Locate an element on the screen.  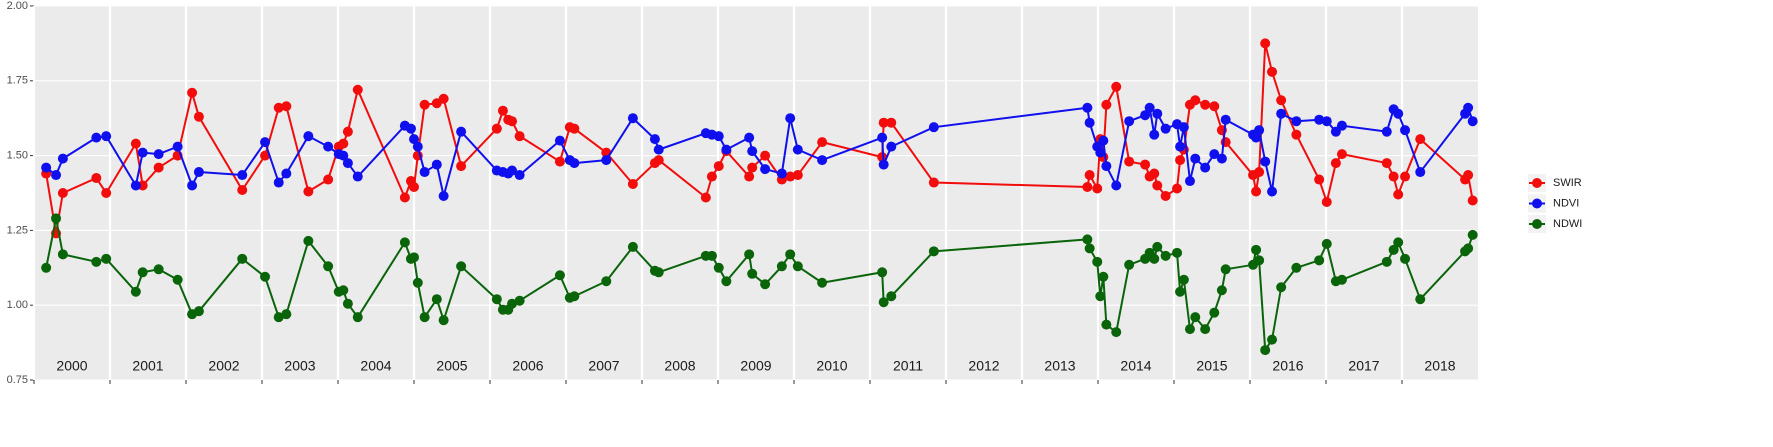
year-label: 2001 is located at coordinates (147, 366).